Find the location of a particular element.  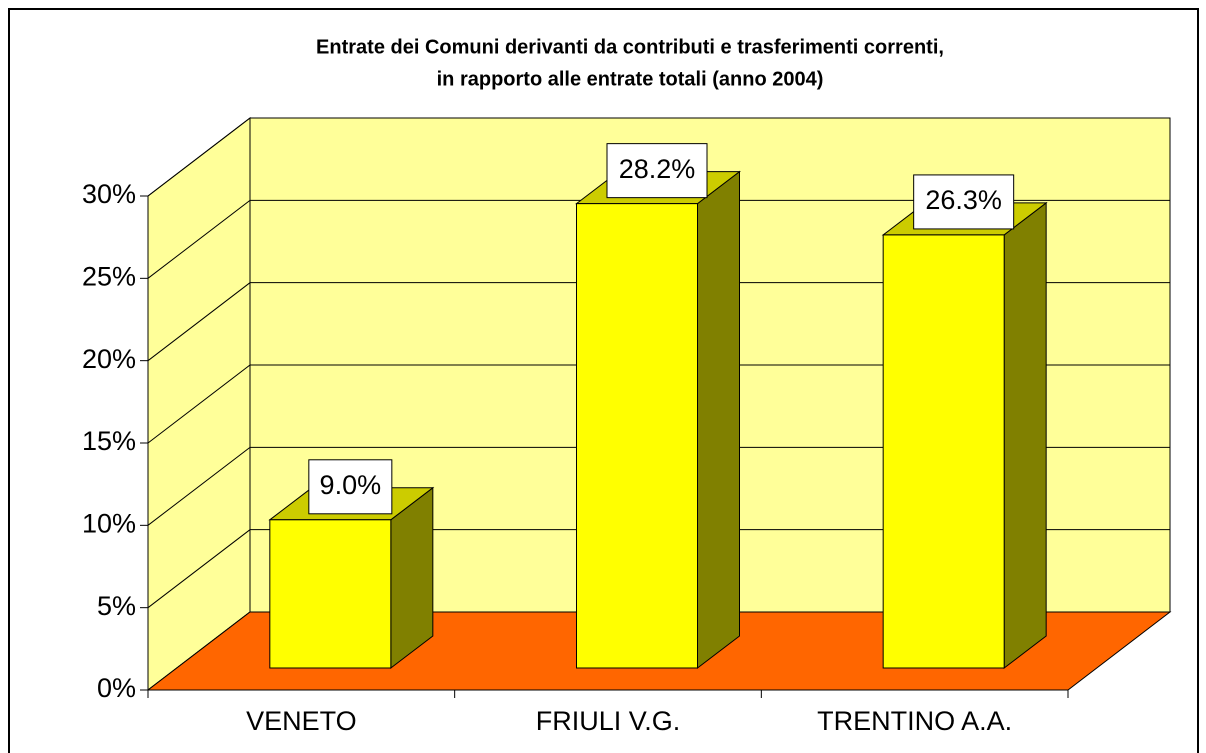

y-tick-label: 0% is located at coordinates (116, 688).